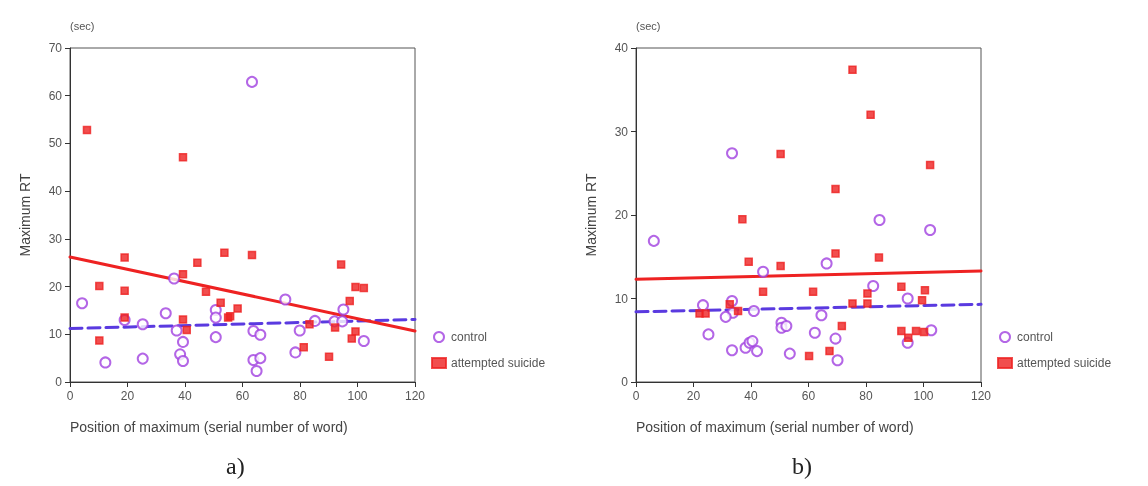 Image resolution: width=1148 pixels, height=486 pixels. Describe the element at coordinates (55, 48) in the screenshot. I see `y-tick-label: 70` at that location.